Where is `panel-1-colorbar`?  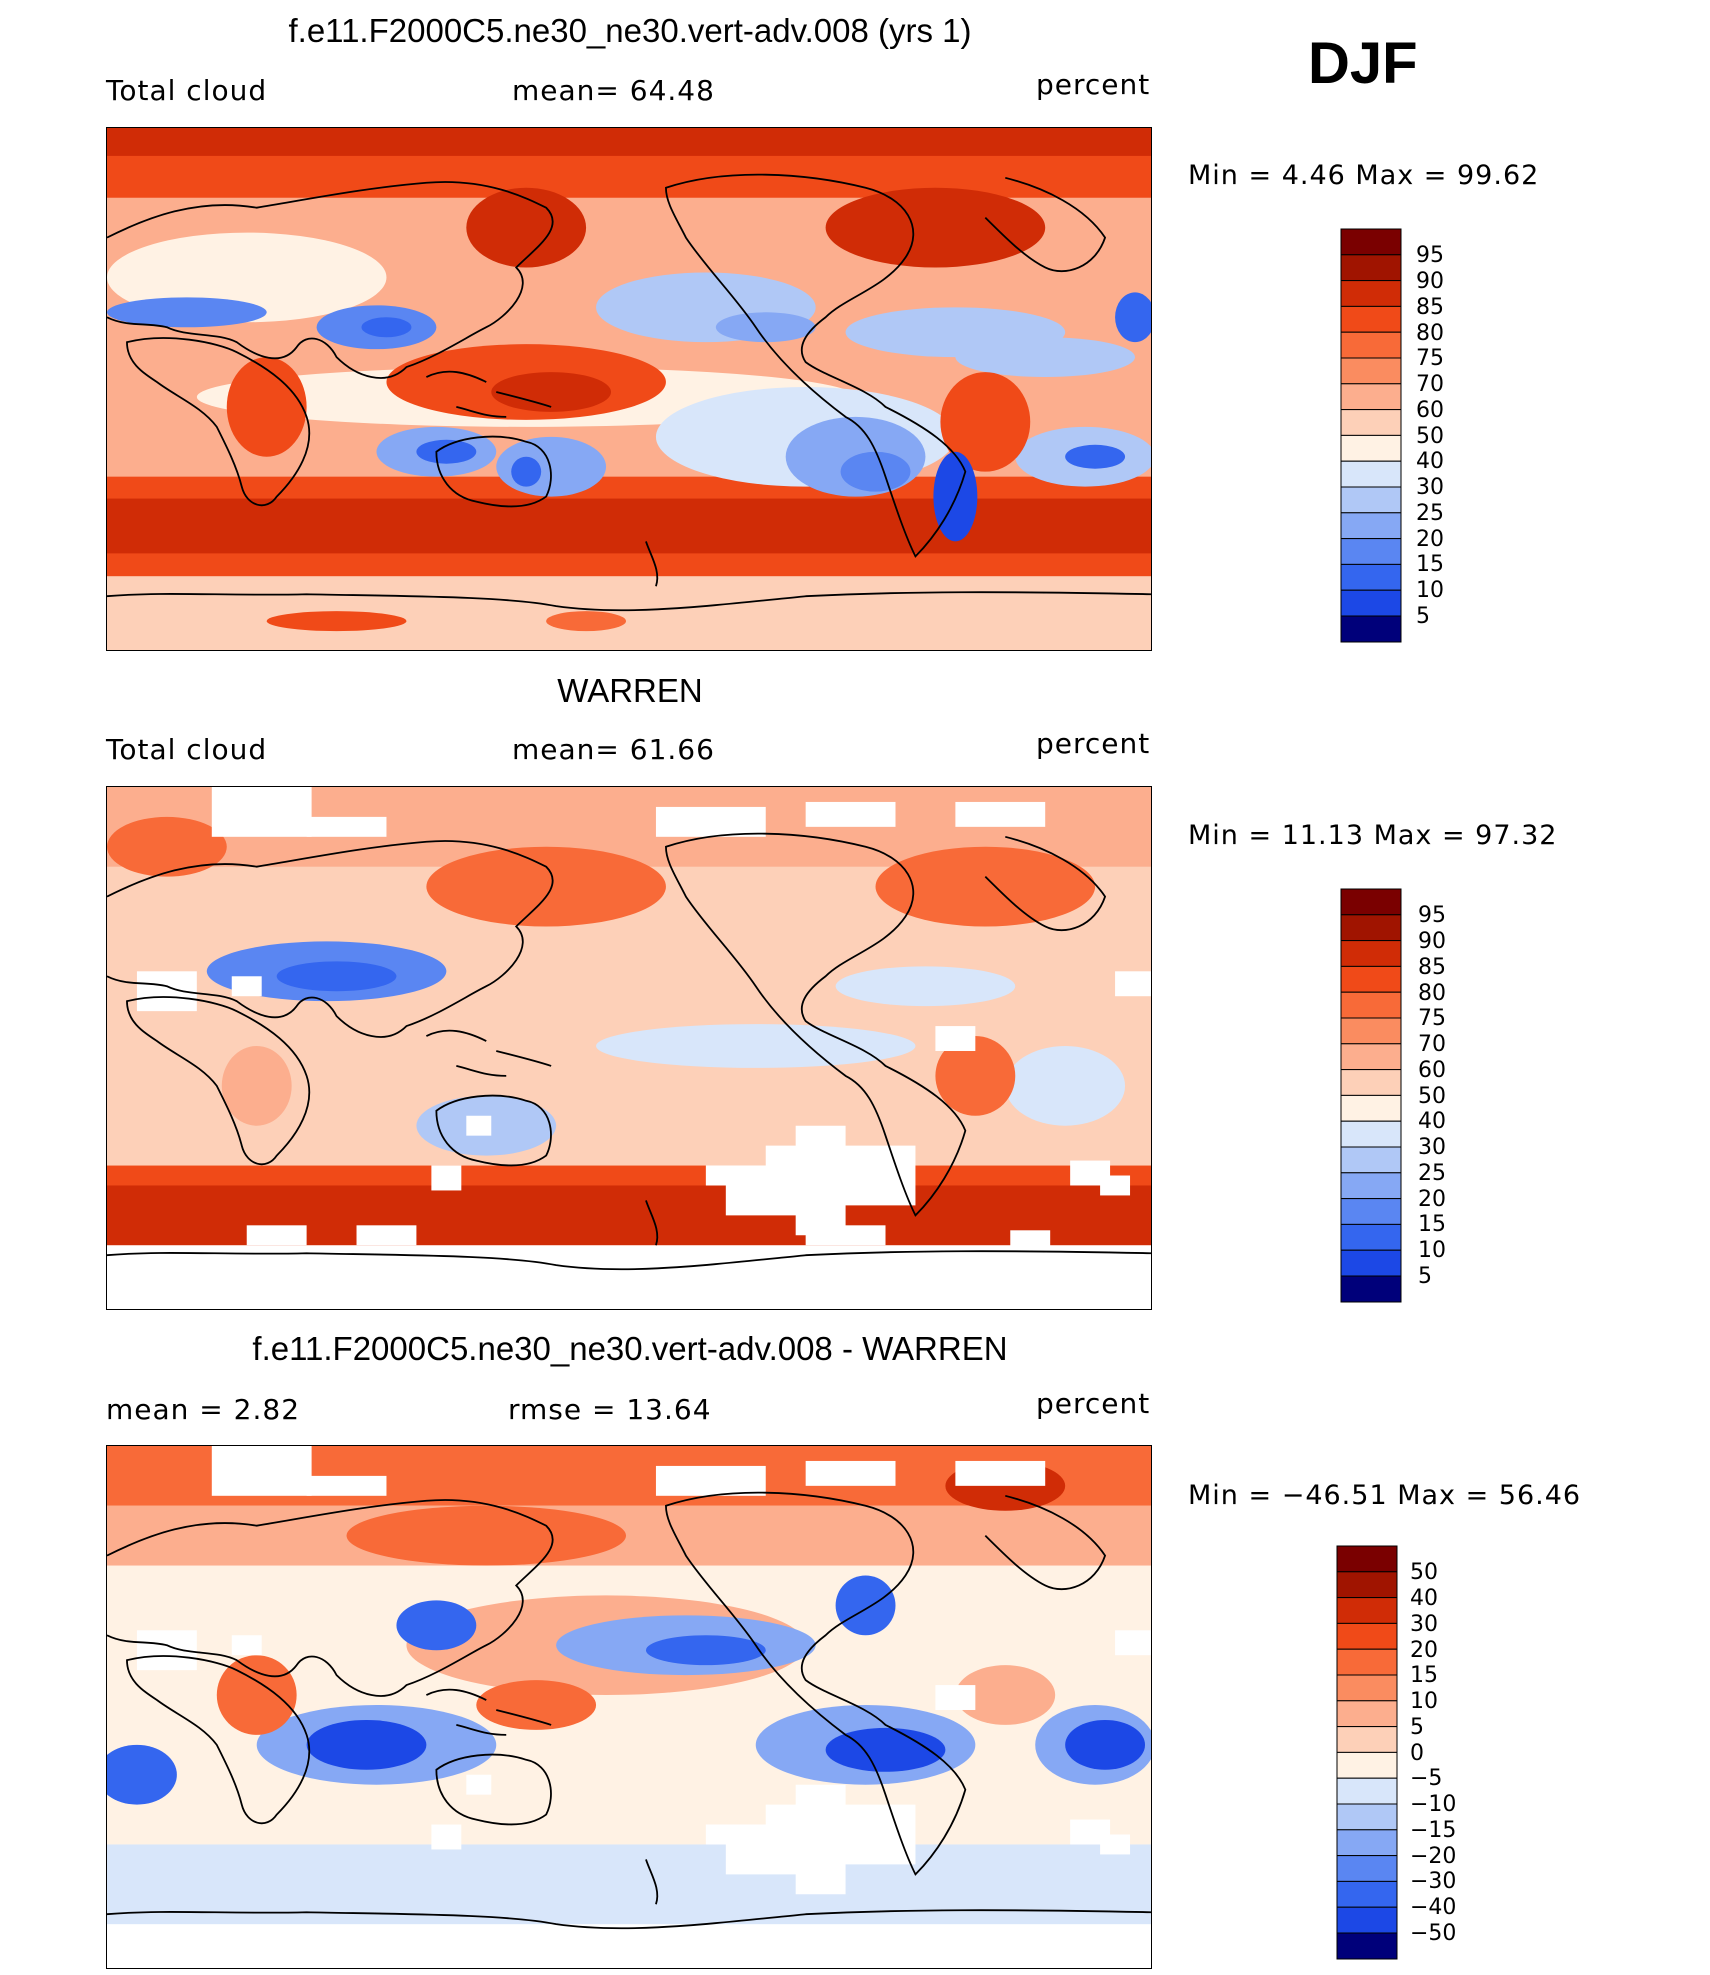
panel-1-colorbar is located at coordinates (1371, 435).